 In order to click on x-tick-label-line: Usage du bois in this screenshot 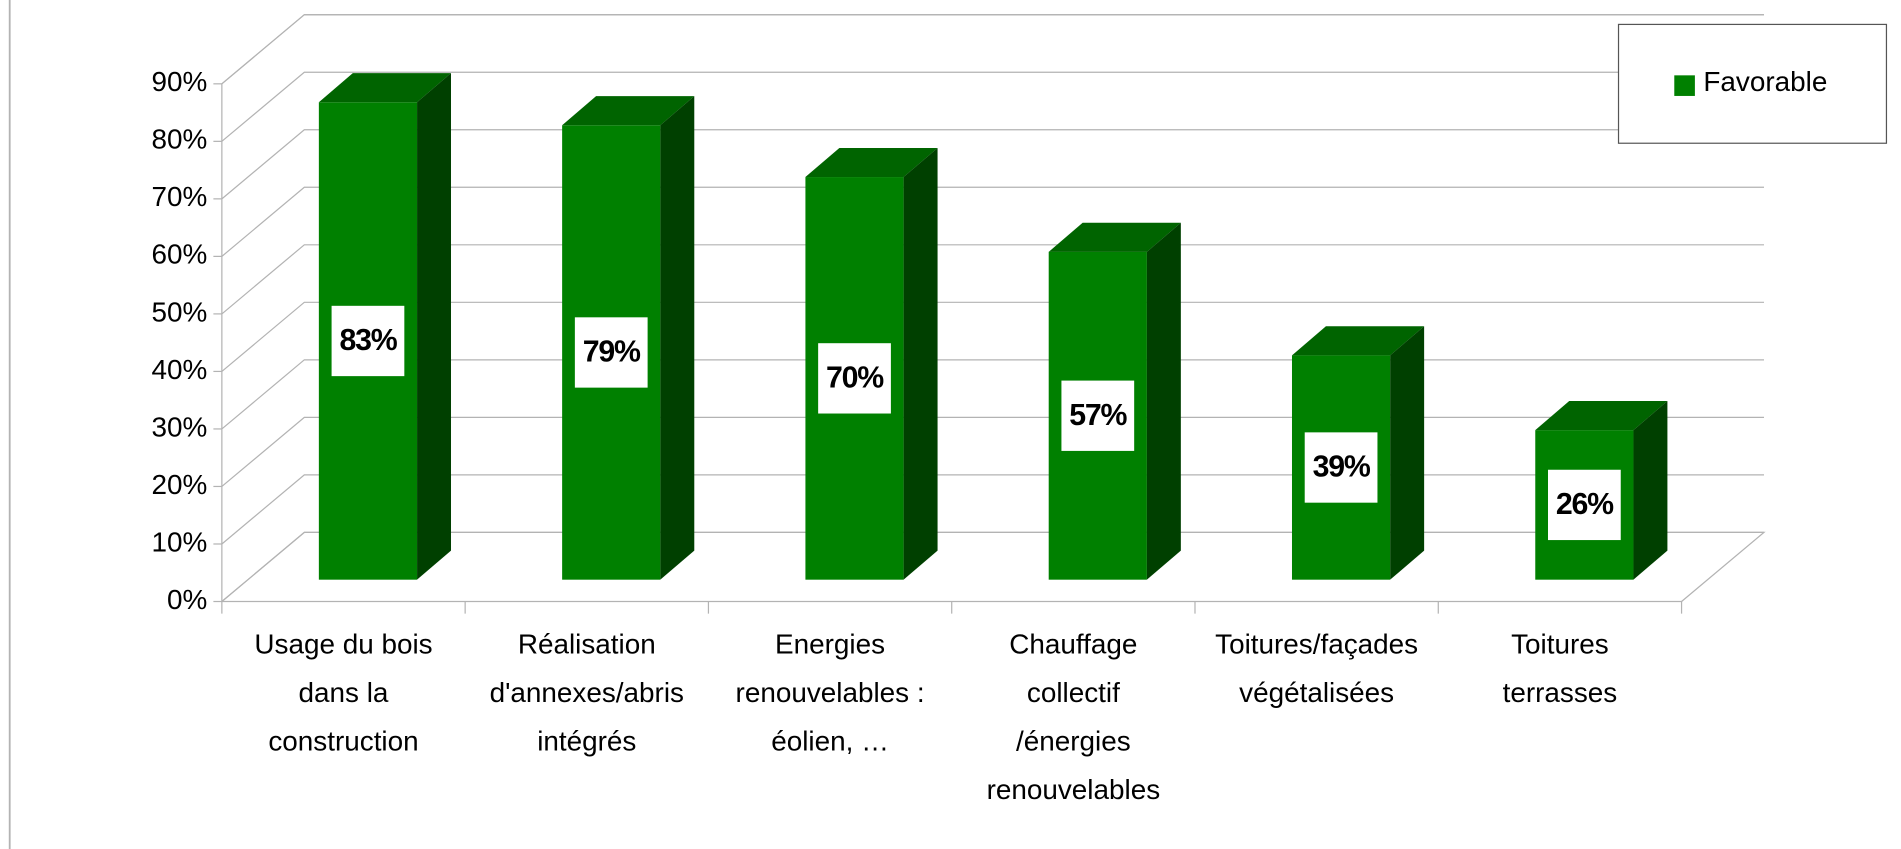, I will do `click(343, 644)`.